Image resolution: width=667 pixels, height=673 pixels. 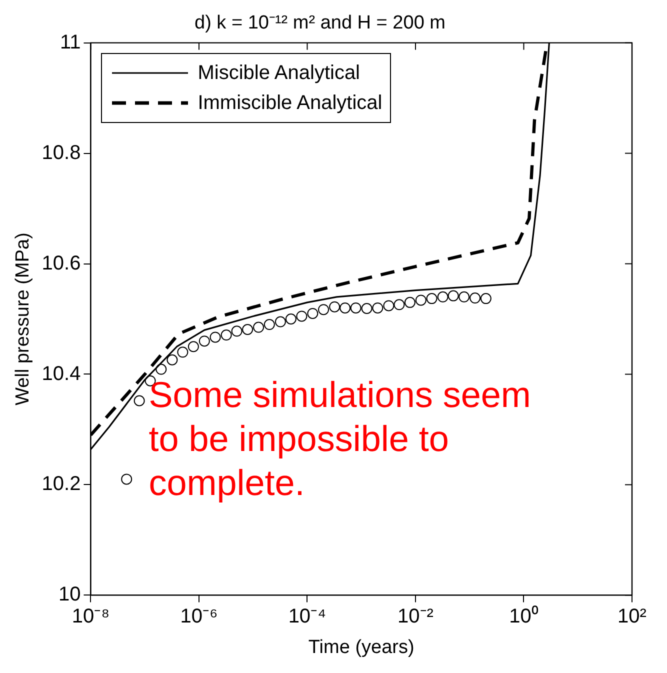 I want to click on y-tick-label: 10.6, so click(x=61, y=263).